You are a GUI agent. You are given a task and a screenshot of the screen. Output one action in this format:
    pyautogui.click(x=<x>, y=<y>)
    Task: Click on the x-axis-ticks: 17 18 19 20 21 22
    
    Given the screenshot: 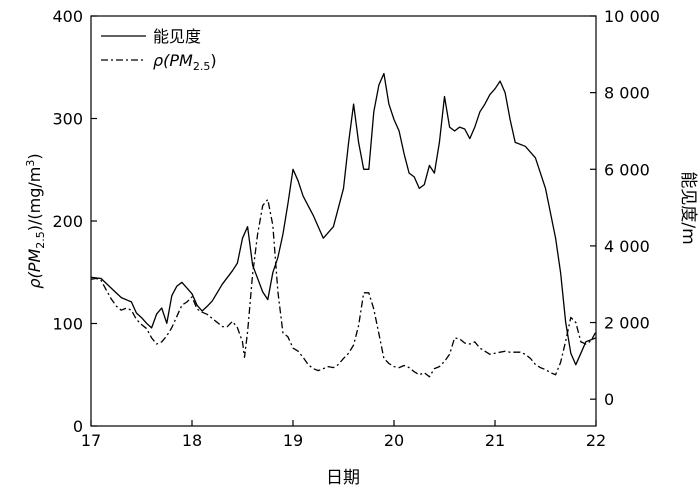 What is the action you would take?
    pyautogui.click(x=343, y=435)
    